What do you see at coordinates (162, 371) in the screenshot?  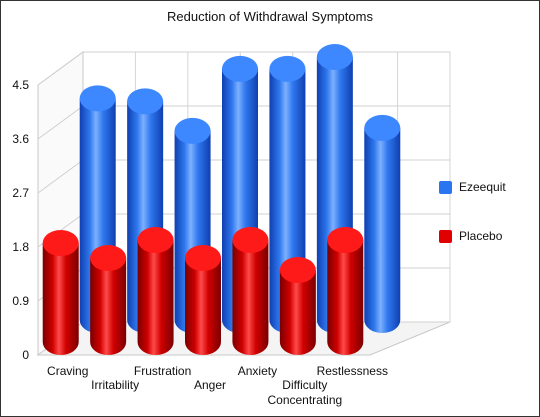 I see `x-tick-label: Frustration` at bounding box center [162, 371].